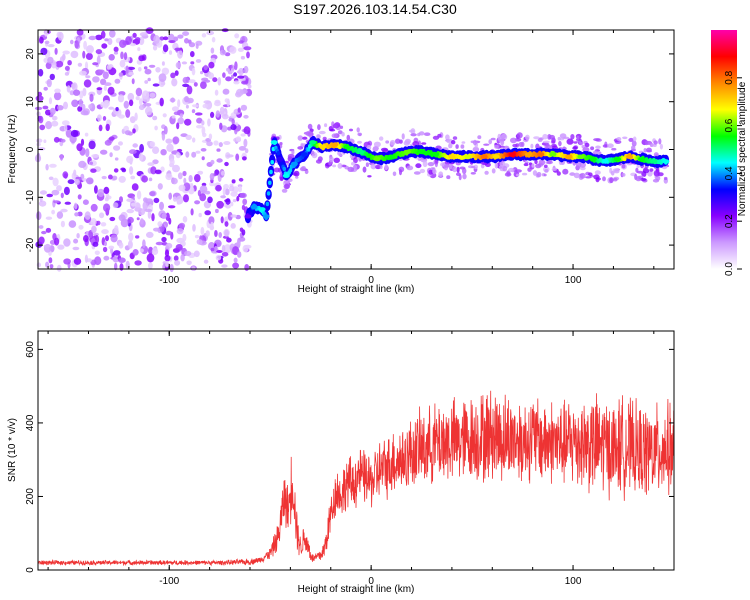  What do you see at coordinates (375, 9) in the screenshot?
I see `chart-title: S197.2026.103.14.54.C30` at bounding box center [375, 9].